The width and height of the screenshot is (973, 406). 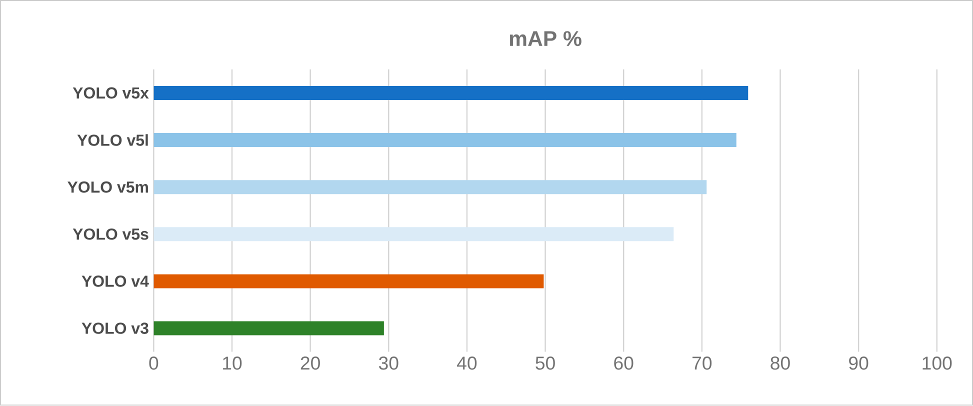 What do you see at coordinates (112, 140) in the screenshot?
I see `y-tick-label: YOLO v5l` at bounding box center [112, 140].